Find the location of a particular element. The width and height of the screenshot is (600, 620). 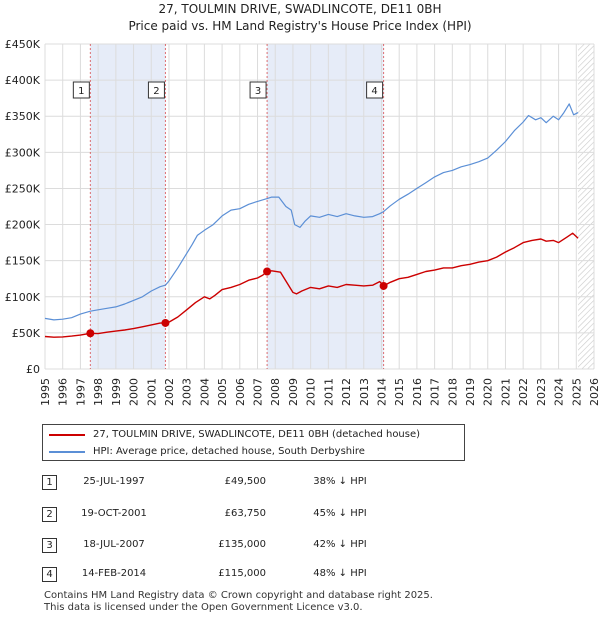

sale-marker-label-1: 1 is located at coordinates (81, 91).